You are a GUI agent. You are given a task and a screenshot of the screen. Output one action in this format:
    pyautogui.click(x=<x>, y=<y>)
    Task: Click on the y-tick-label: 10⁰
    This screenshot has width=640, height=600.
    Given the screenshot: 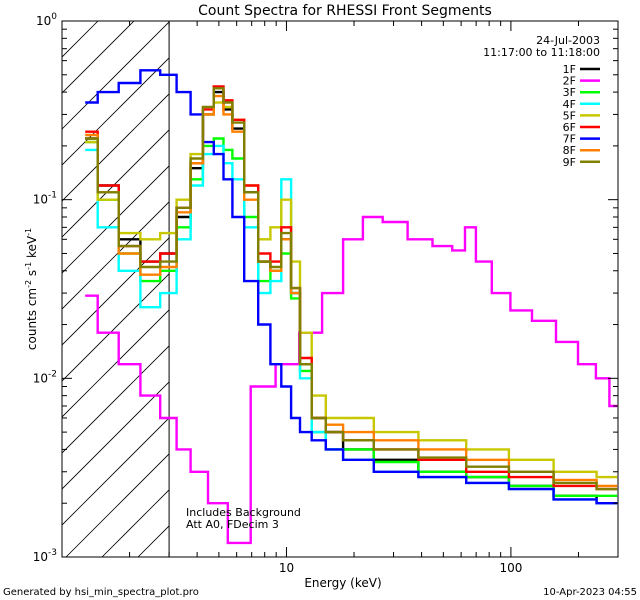 What is the action you would take?
    pyautogui.click(x=46, y=20)
    